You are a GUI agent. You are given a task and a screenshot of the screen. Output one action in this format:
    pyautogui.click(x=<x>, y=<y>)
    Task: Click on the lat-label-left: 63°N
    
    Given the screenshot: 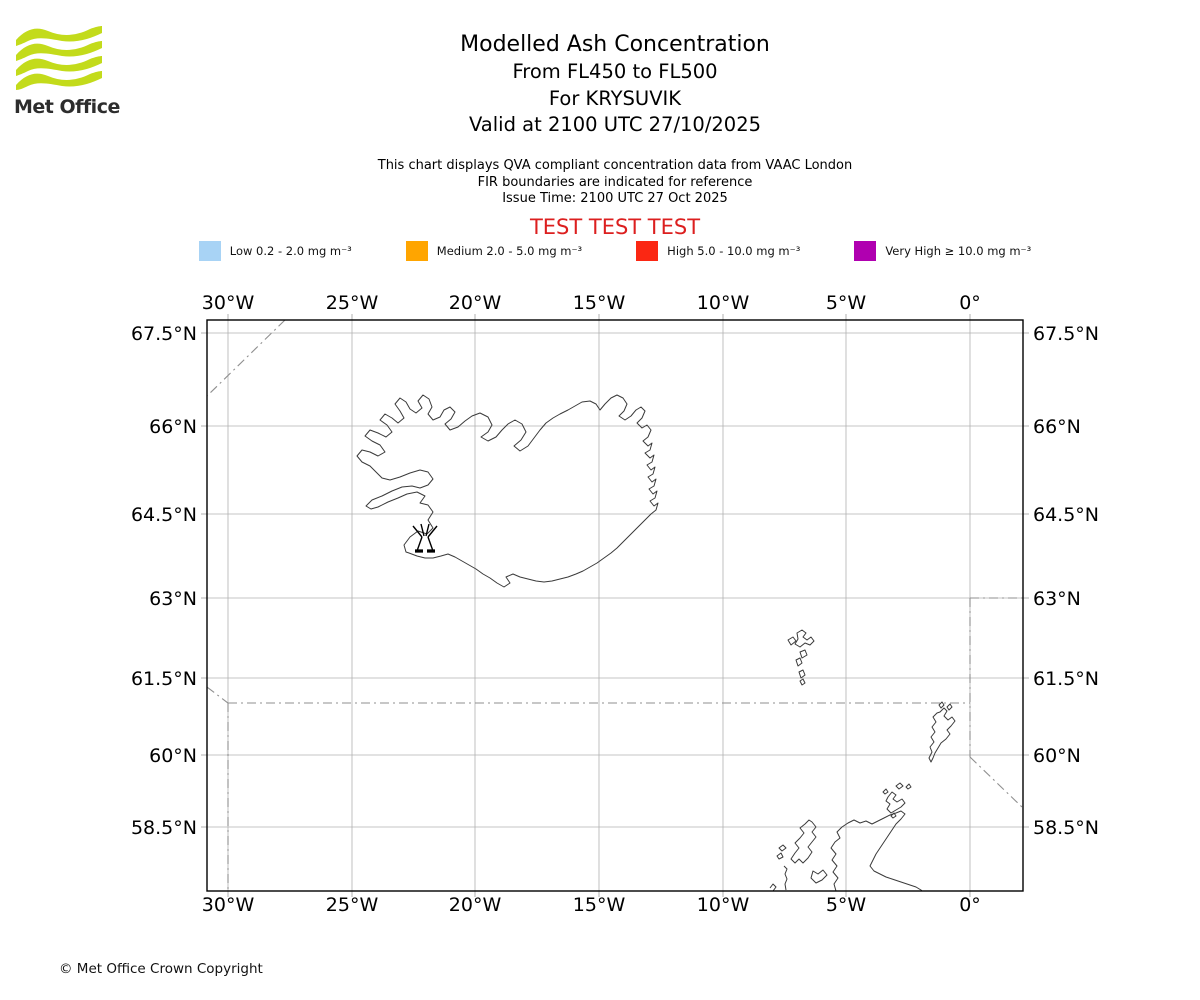 What is the action you would take?
    pyautogui.click(x=173, y=599)
    